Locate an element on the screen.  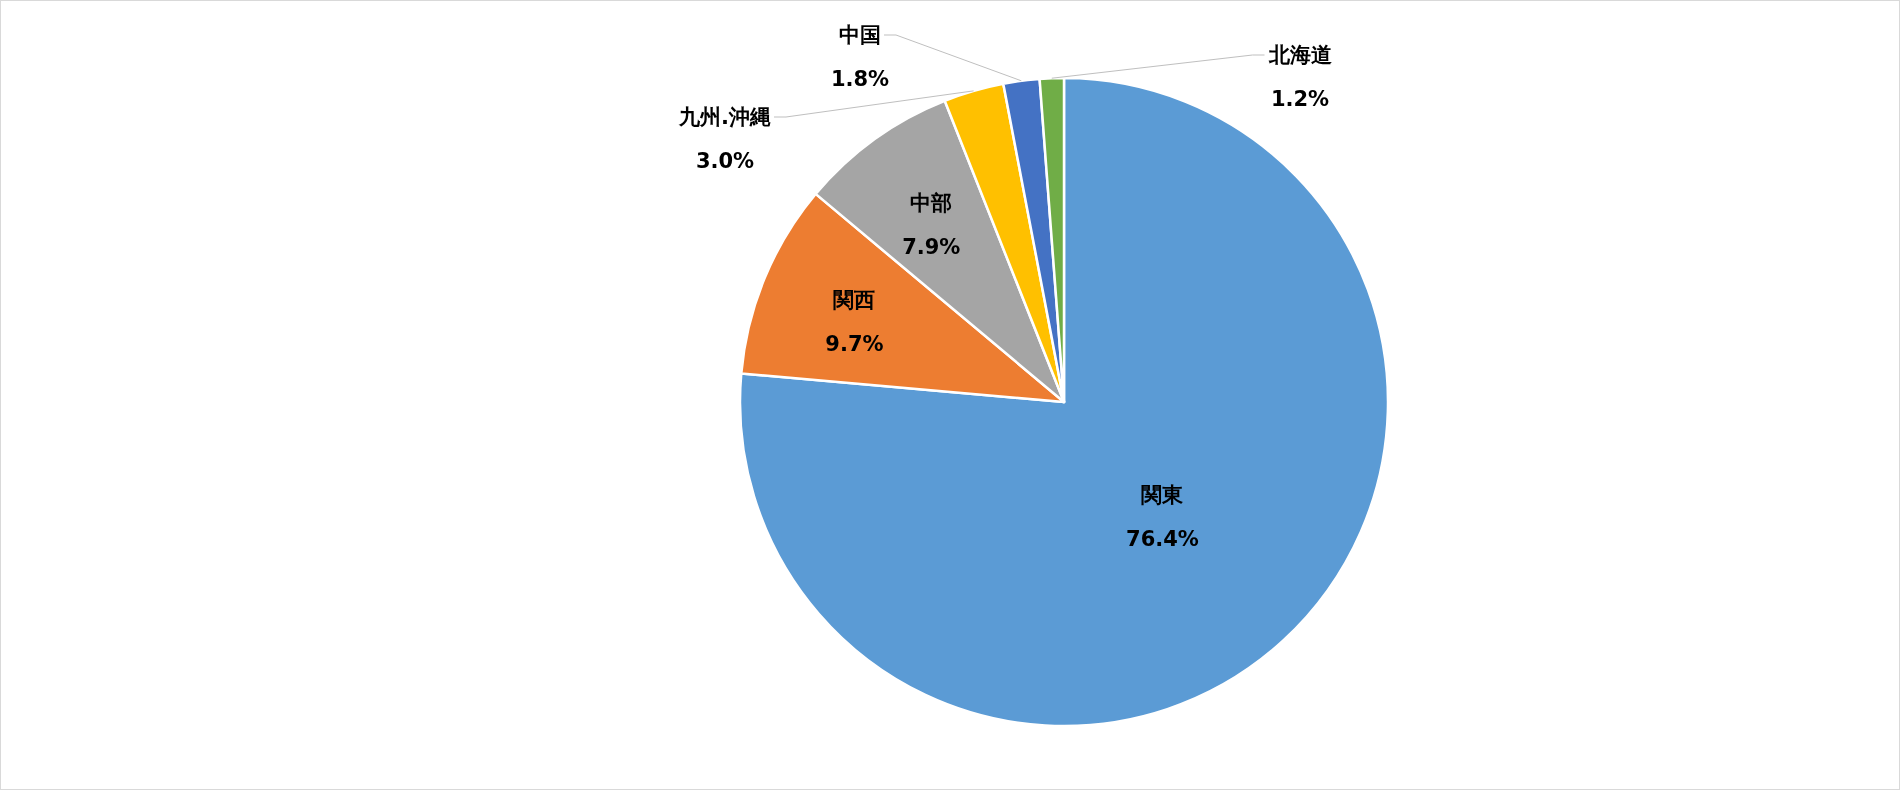
slice-label: 中国 is located at coordinates (860, 35).